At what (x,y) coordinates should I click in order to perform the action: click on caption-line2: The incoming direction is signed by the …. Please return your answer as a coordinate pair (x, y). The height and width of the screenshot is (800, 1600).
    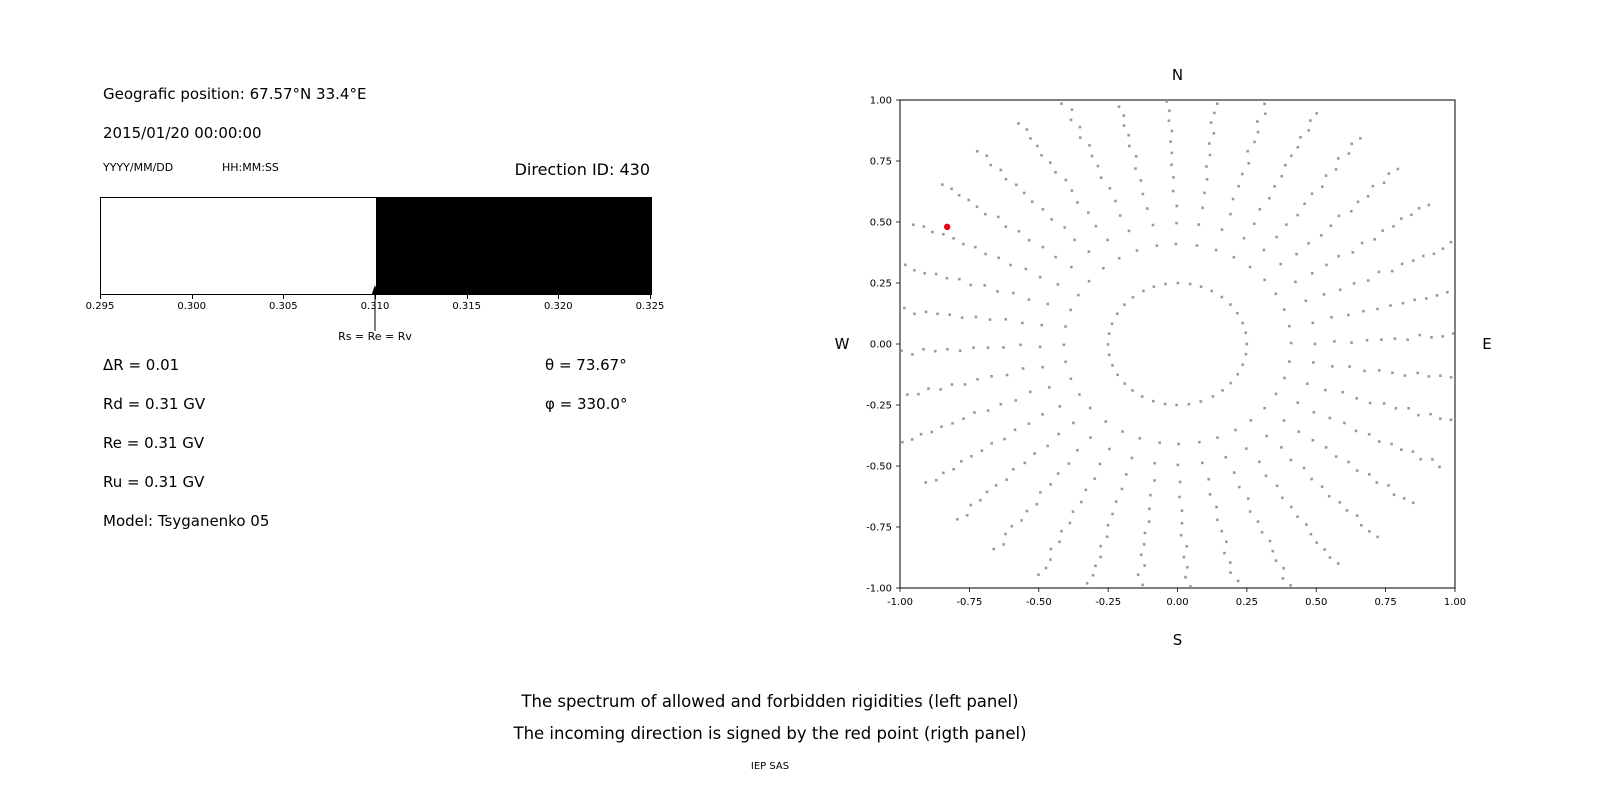
    Looking at the image, I should click on (770, 733).